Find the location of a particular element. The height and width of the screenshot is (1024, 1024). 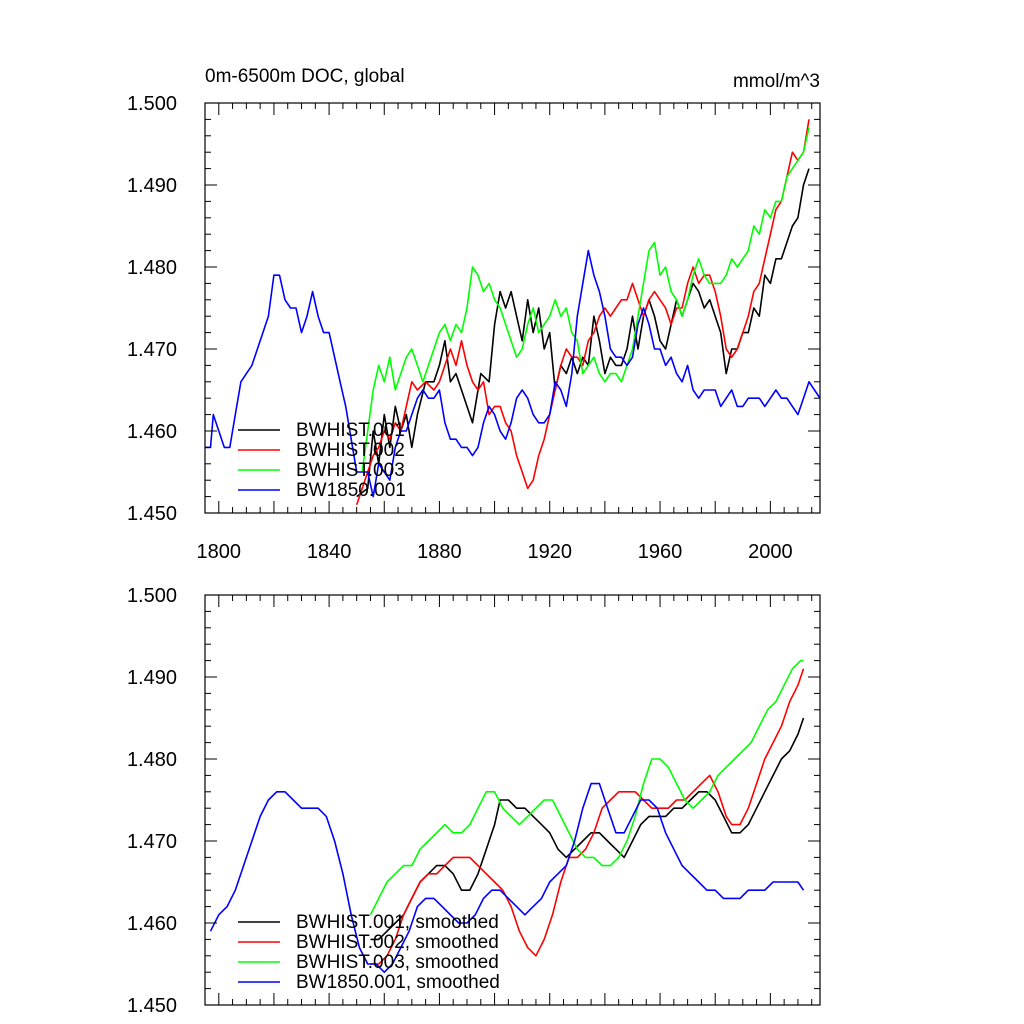

legend-label-4: BW1850.001, smoothed is located at coordinates (398, 982).